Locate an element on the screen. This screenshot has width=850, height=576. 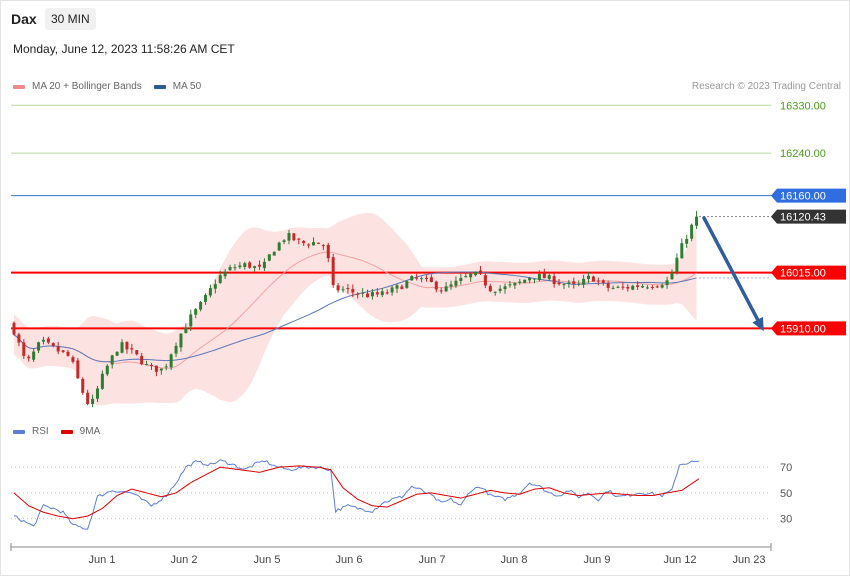
level-tag-2: 16160.00 is located at coordinates (808, 195).